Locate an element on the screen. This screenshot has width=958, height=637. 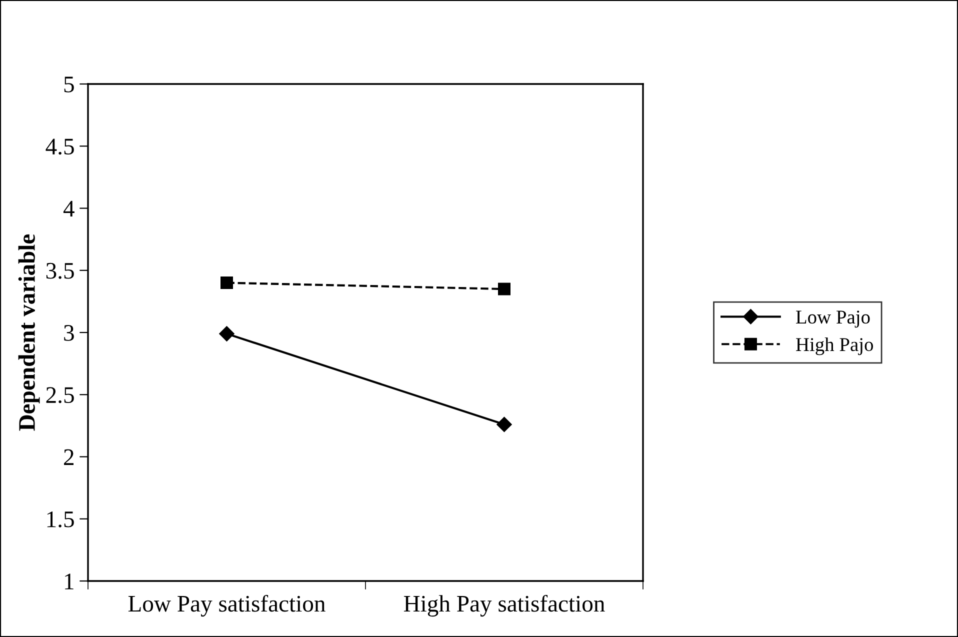
legend-label: Low Pajo is located at coordinates (833, 319).